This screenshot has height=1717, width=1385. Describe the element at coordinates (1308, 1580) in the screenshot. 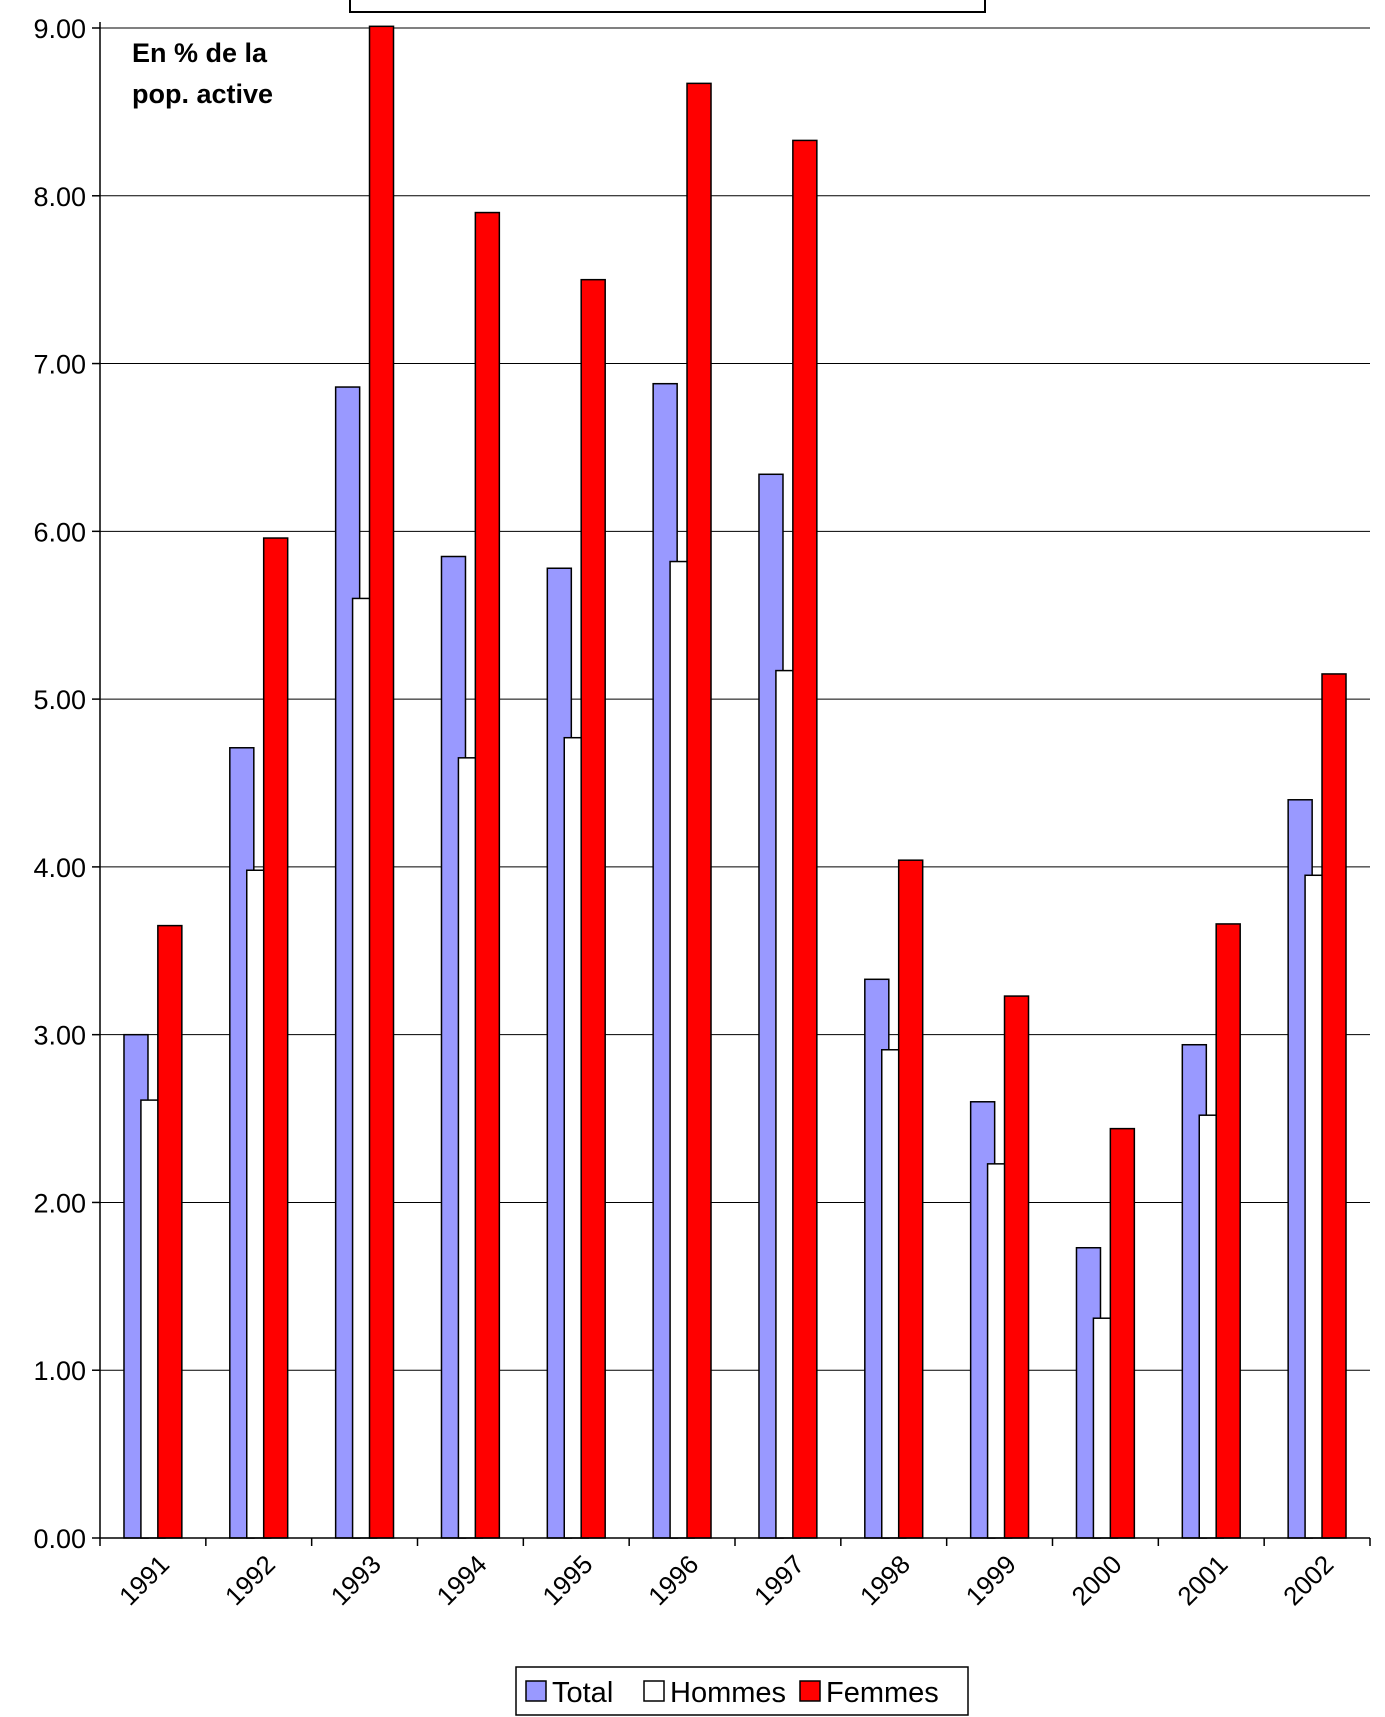

I see `x-tick-label: 2002` at that location.